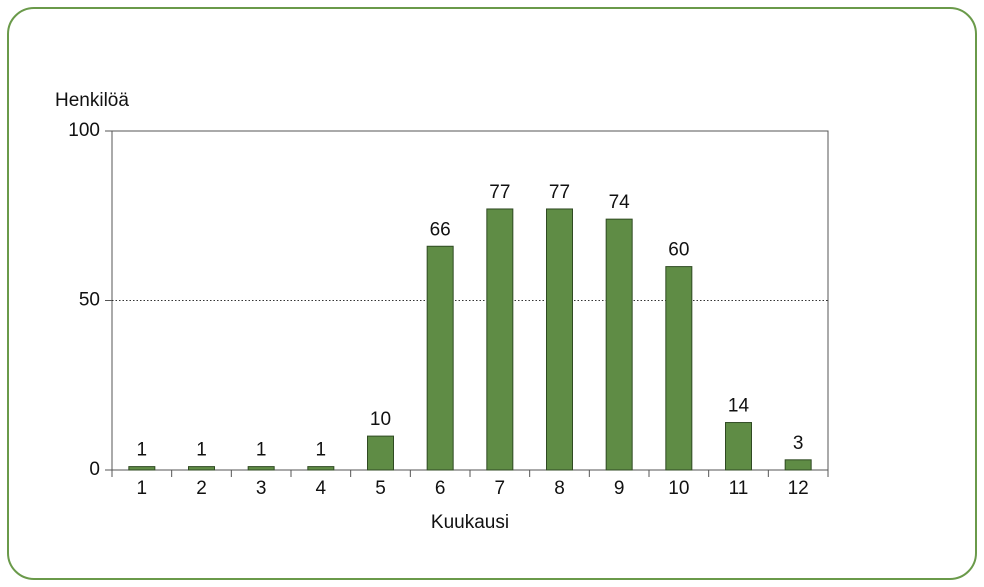  I want to click on x-axis-label: Kuukausi, so click(470, 522).